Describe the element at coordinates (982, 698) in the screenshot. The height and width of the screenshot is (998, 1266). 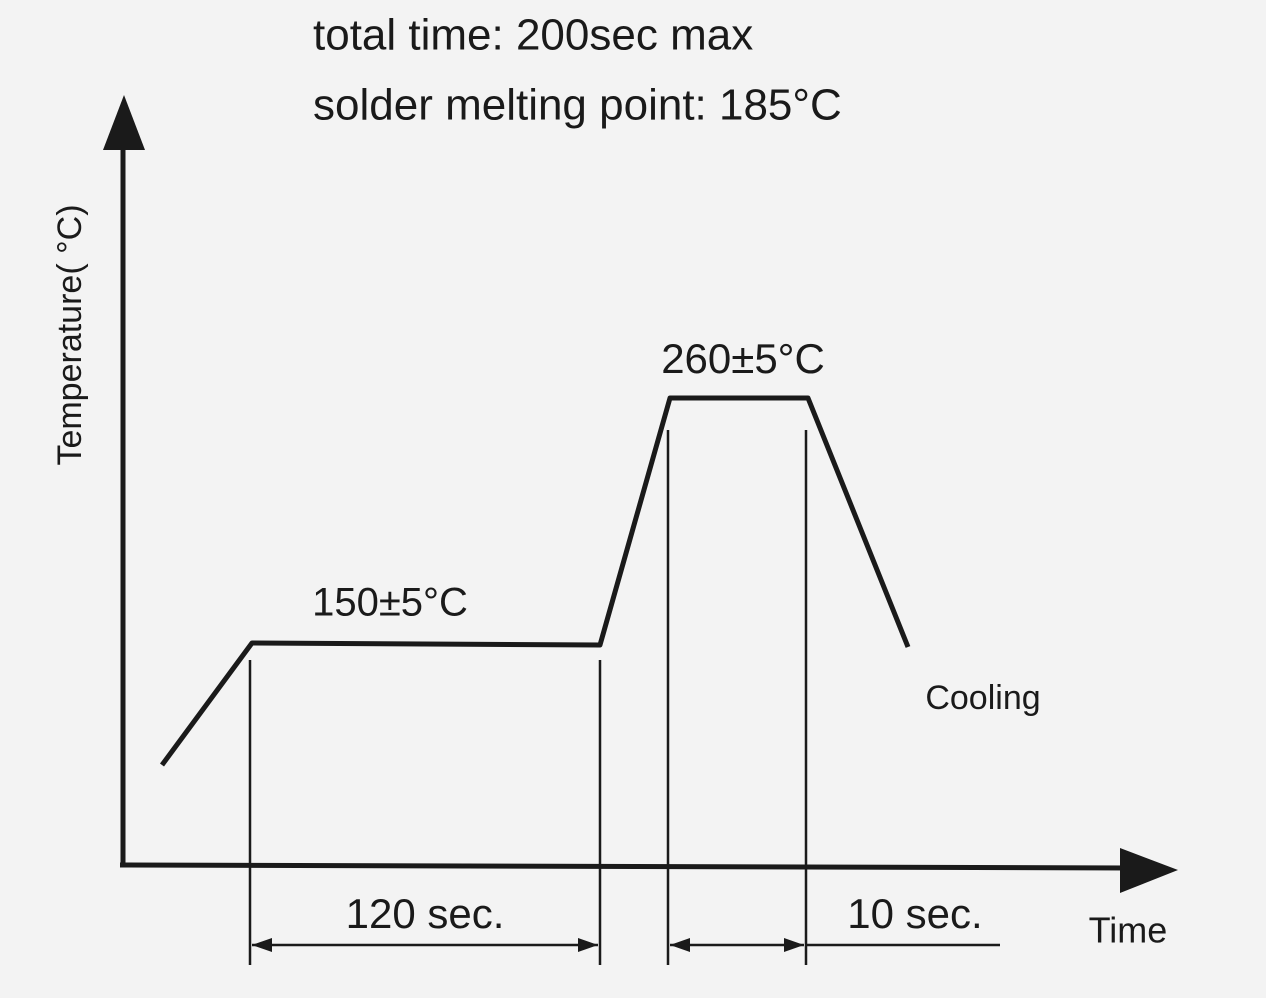
I see `cooling-label: Cooling` at that location.